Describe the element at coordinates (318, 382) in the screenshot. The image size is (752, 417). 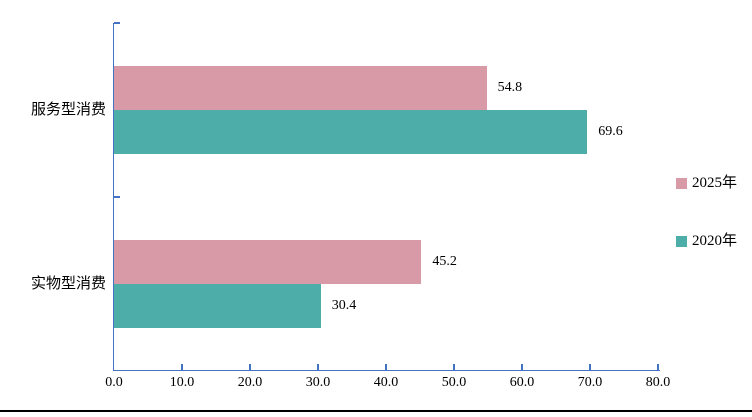
I see `x-axis-tick-label: 30.0` at that location.